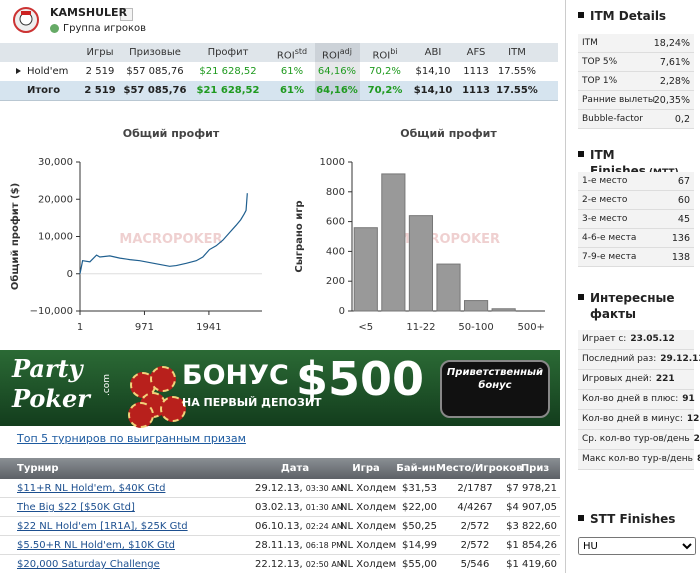 The height and width of the screenshot is (573, 700). What do you see at coordinates (637, 459) in the screenshot?
I see `fact-label: Макс кол-во тур-в/день` at bounding box center [637, 459].